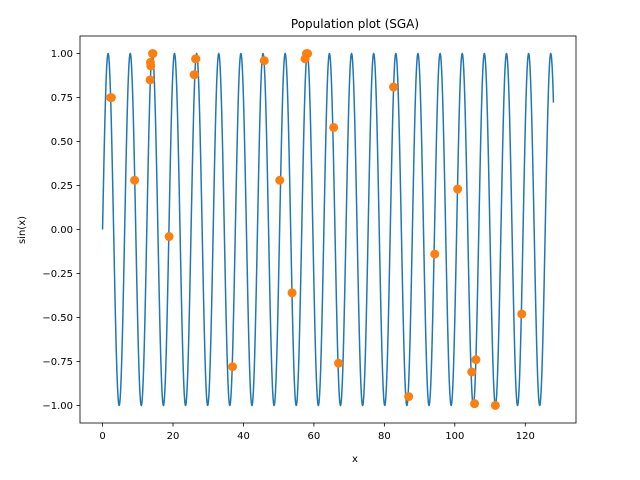 The image size is (640, 480). What do you see at coordinates (355, 459) in the screenshot?
I see `x-axis-label: x` at bounding box center [355, 459].